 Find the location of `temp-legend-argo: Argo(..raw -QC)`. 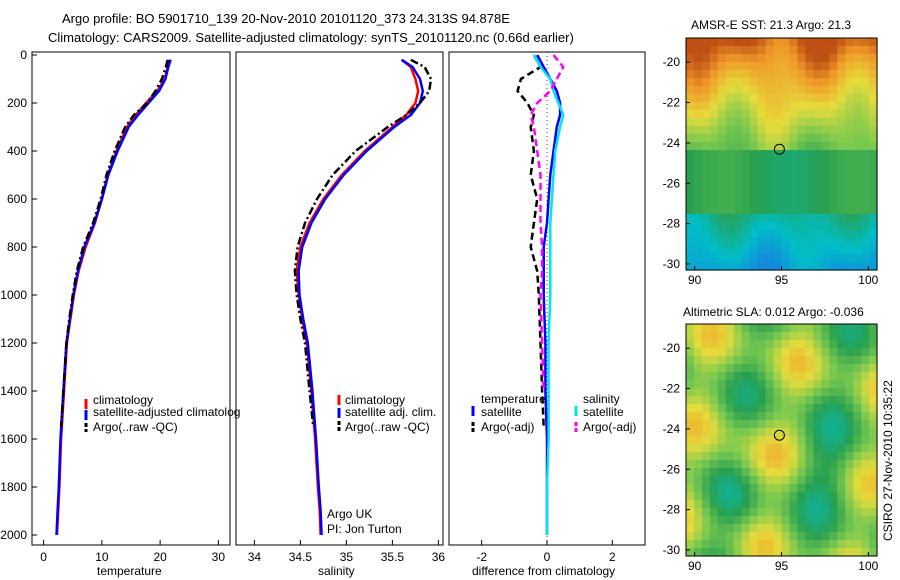

temp-legend-argo: Argo(..raw -QC) is located at coordinates (135, 427).